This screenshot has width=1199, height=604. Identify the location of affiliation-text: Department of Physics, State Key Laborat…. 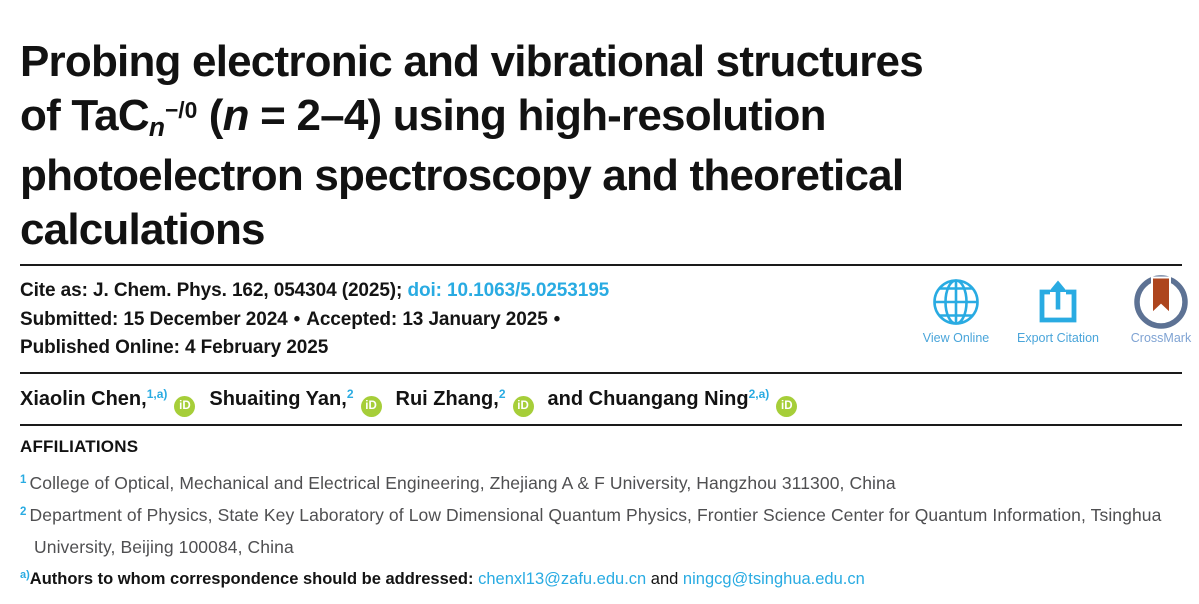
(595, 531).